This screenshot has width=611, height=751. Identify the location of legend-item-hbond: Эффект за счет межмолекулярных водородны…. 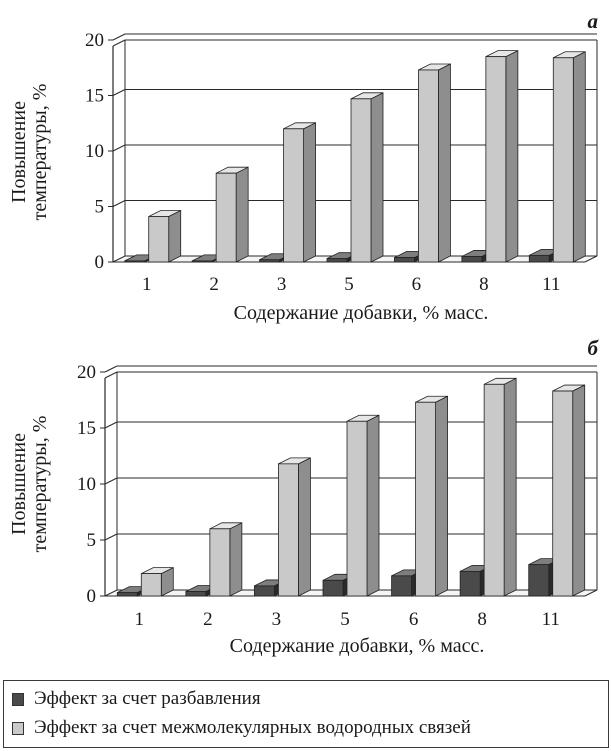
(237, 728).